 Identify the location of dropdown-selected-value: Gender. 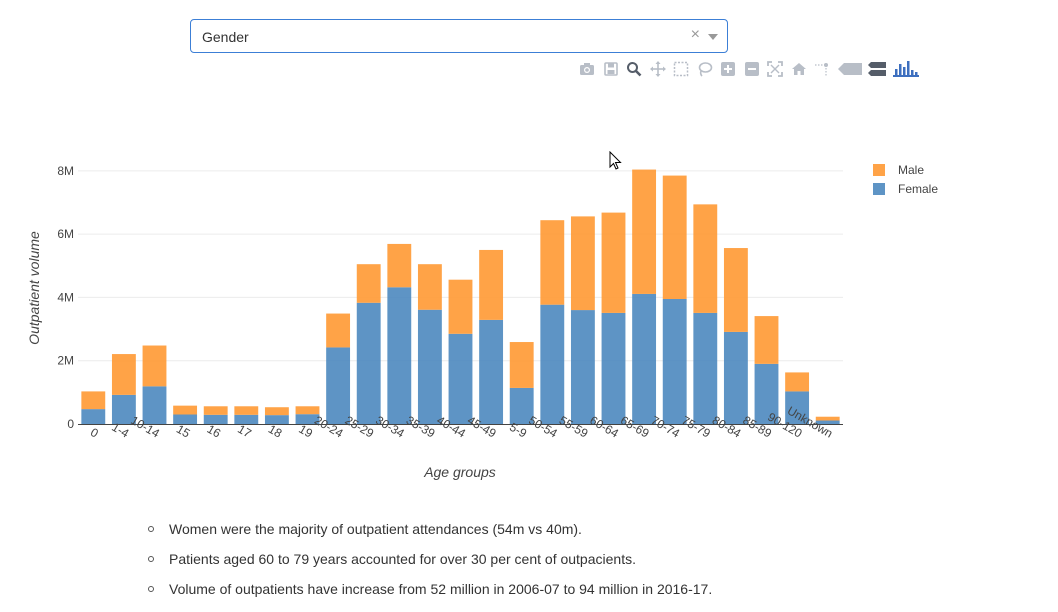
(225, 37).